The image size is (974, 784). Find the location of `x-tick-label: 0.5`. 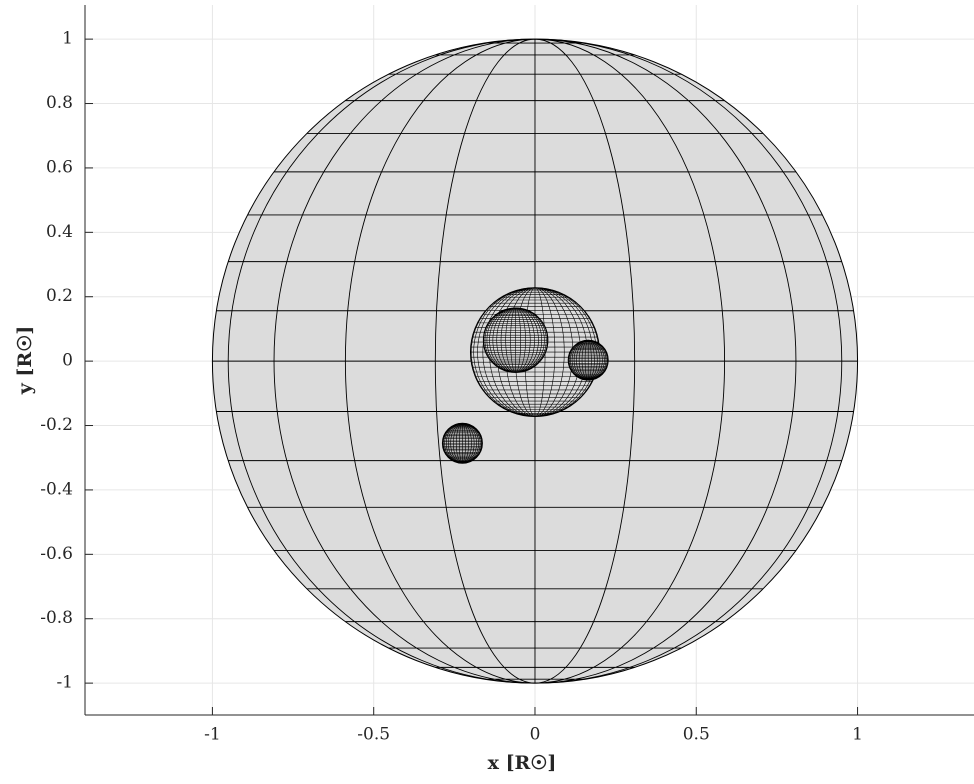

x-tick-label: 0.5 is located at coordinates (696, 735).